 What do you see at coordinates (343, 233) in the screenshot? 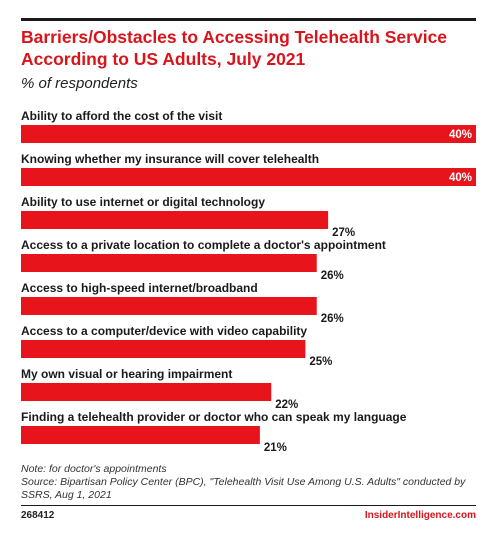
I see `value-label: 27%` at bounding box center [343, 233].